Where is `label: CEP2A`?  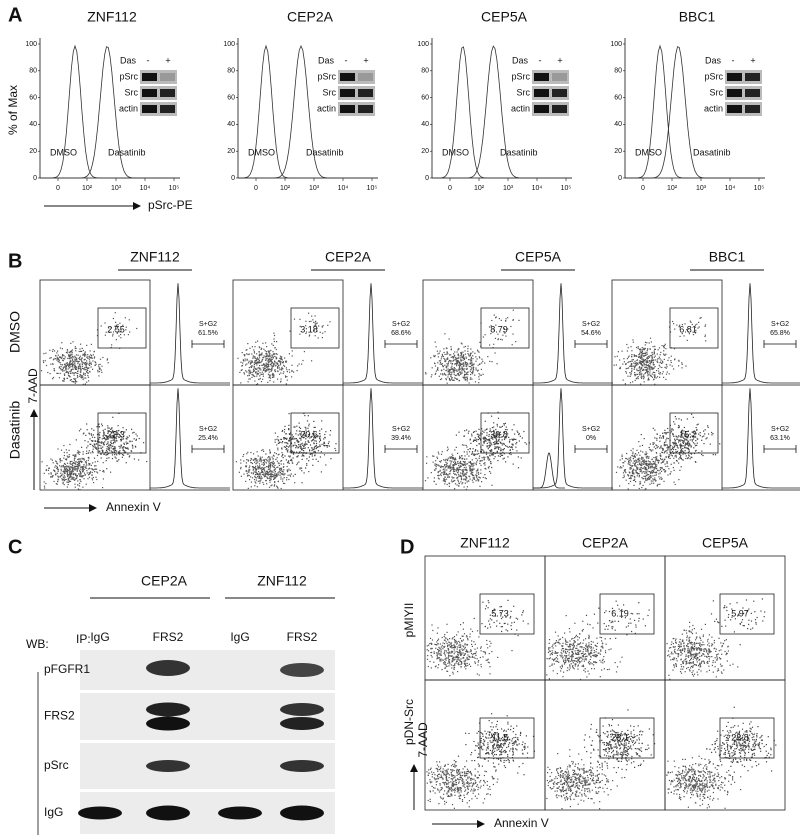
label: CEP2A is located at coordinates (348, 257).